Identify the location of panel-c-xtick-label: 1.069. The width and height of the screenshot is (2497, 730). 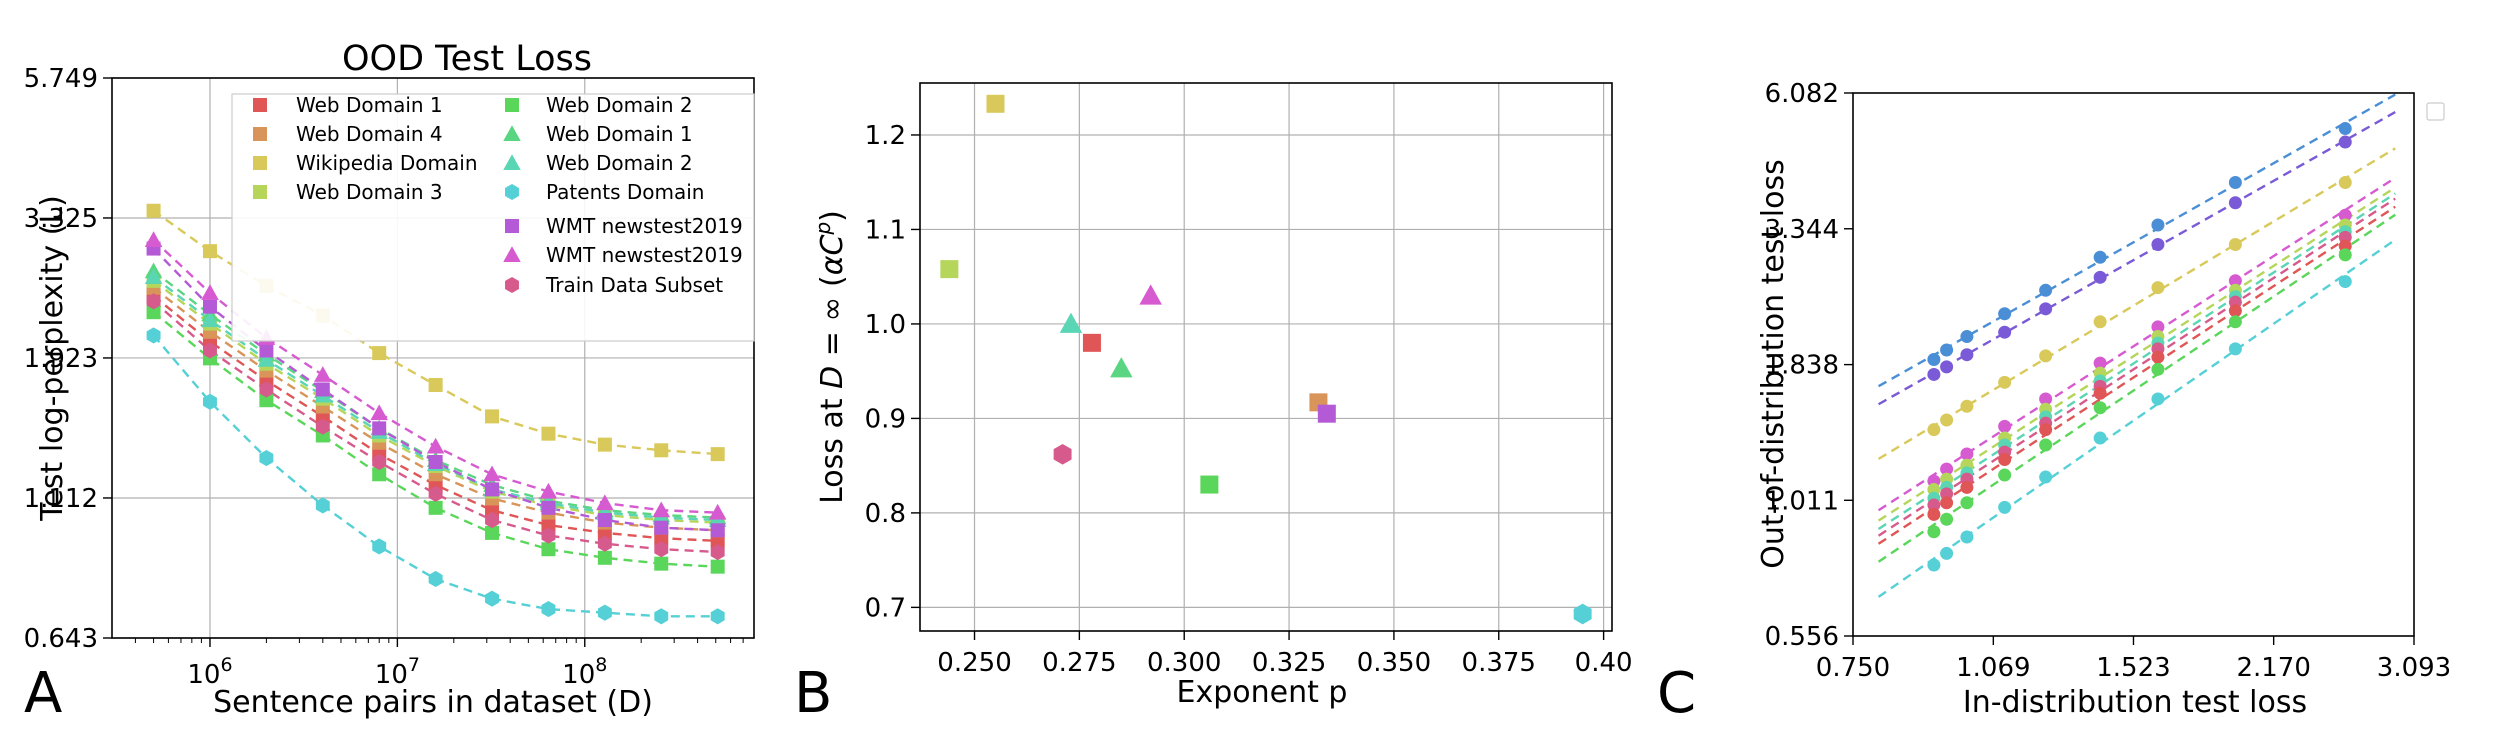
(1993, 668).